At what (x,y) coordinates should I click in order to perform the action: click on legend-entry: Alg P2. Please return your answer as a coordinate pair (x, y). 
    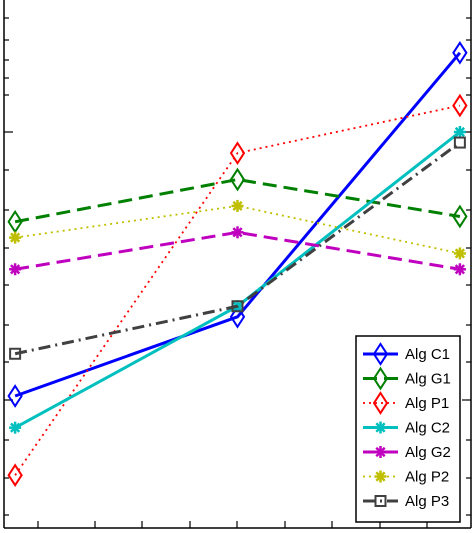
    Looking at the image, I should click on (406, 477).